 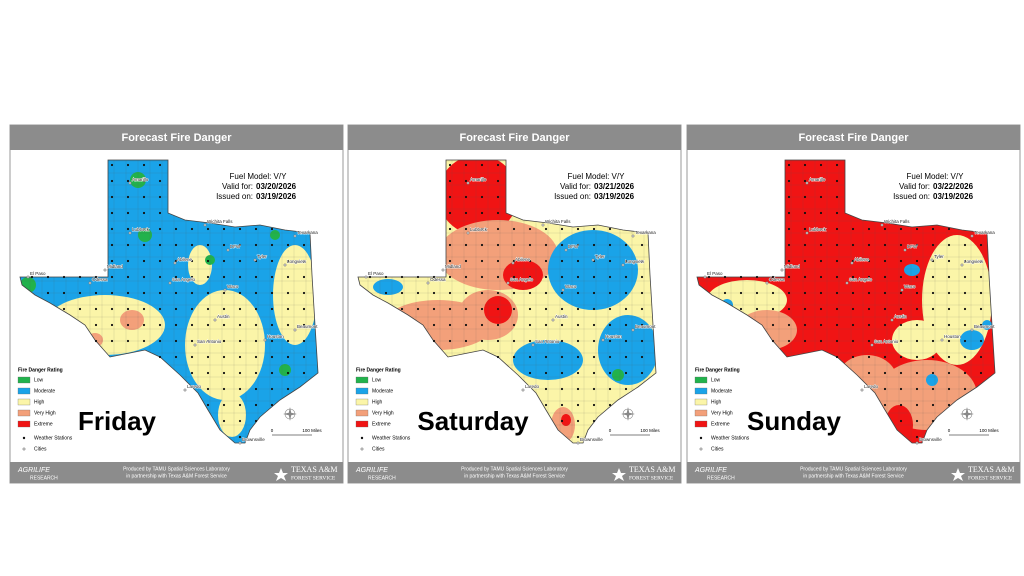 What do you see at coordinates (117, 421) in the screenshot?
I see `day-label: Friday` at bounding box center [117, 421].